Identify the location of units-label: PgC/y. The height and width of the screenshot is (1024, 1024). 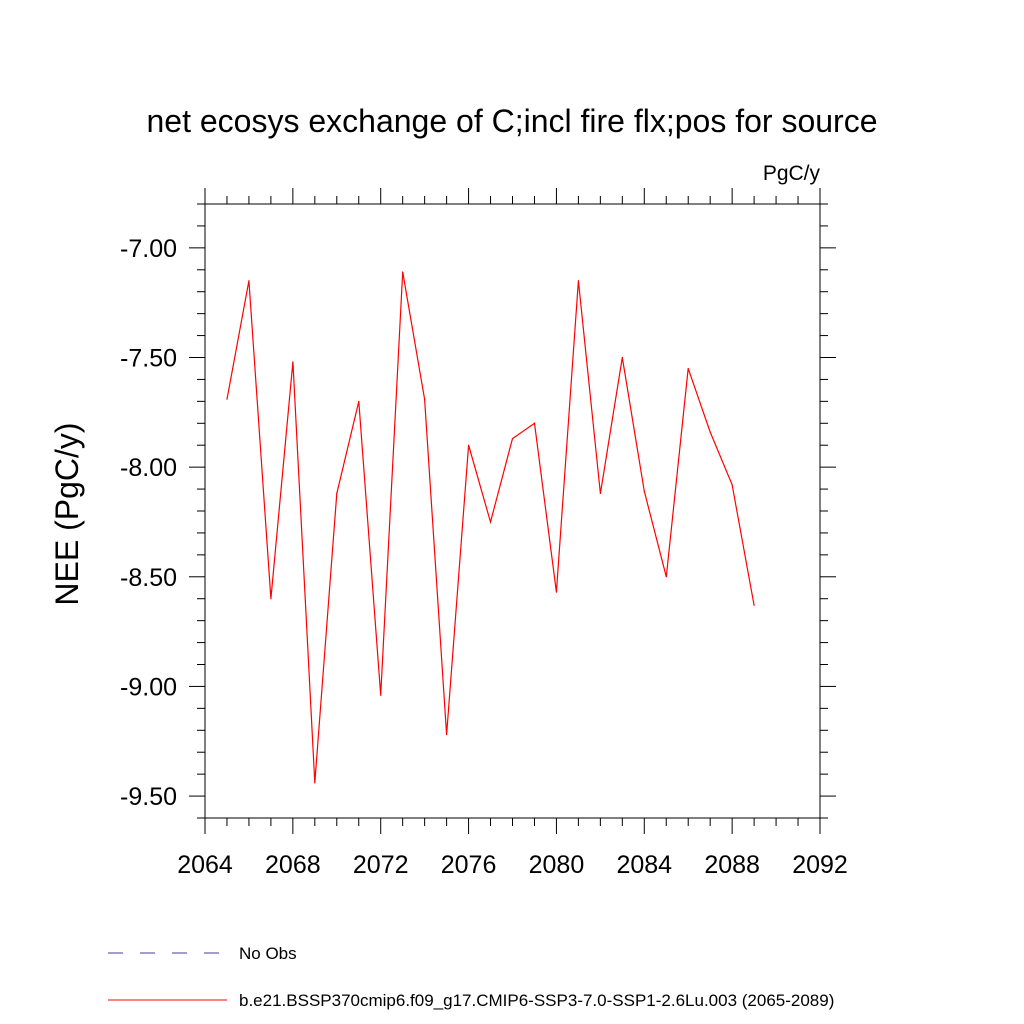
(792, 173).